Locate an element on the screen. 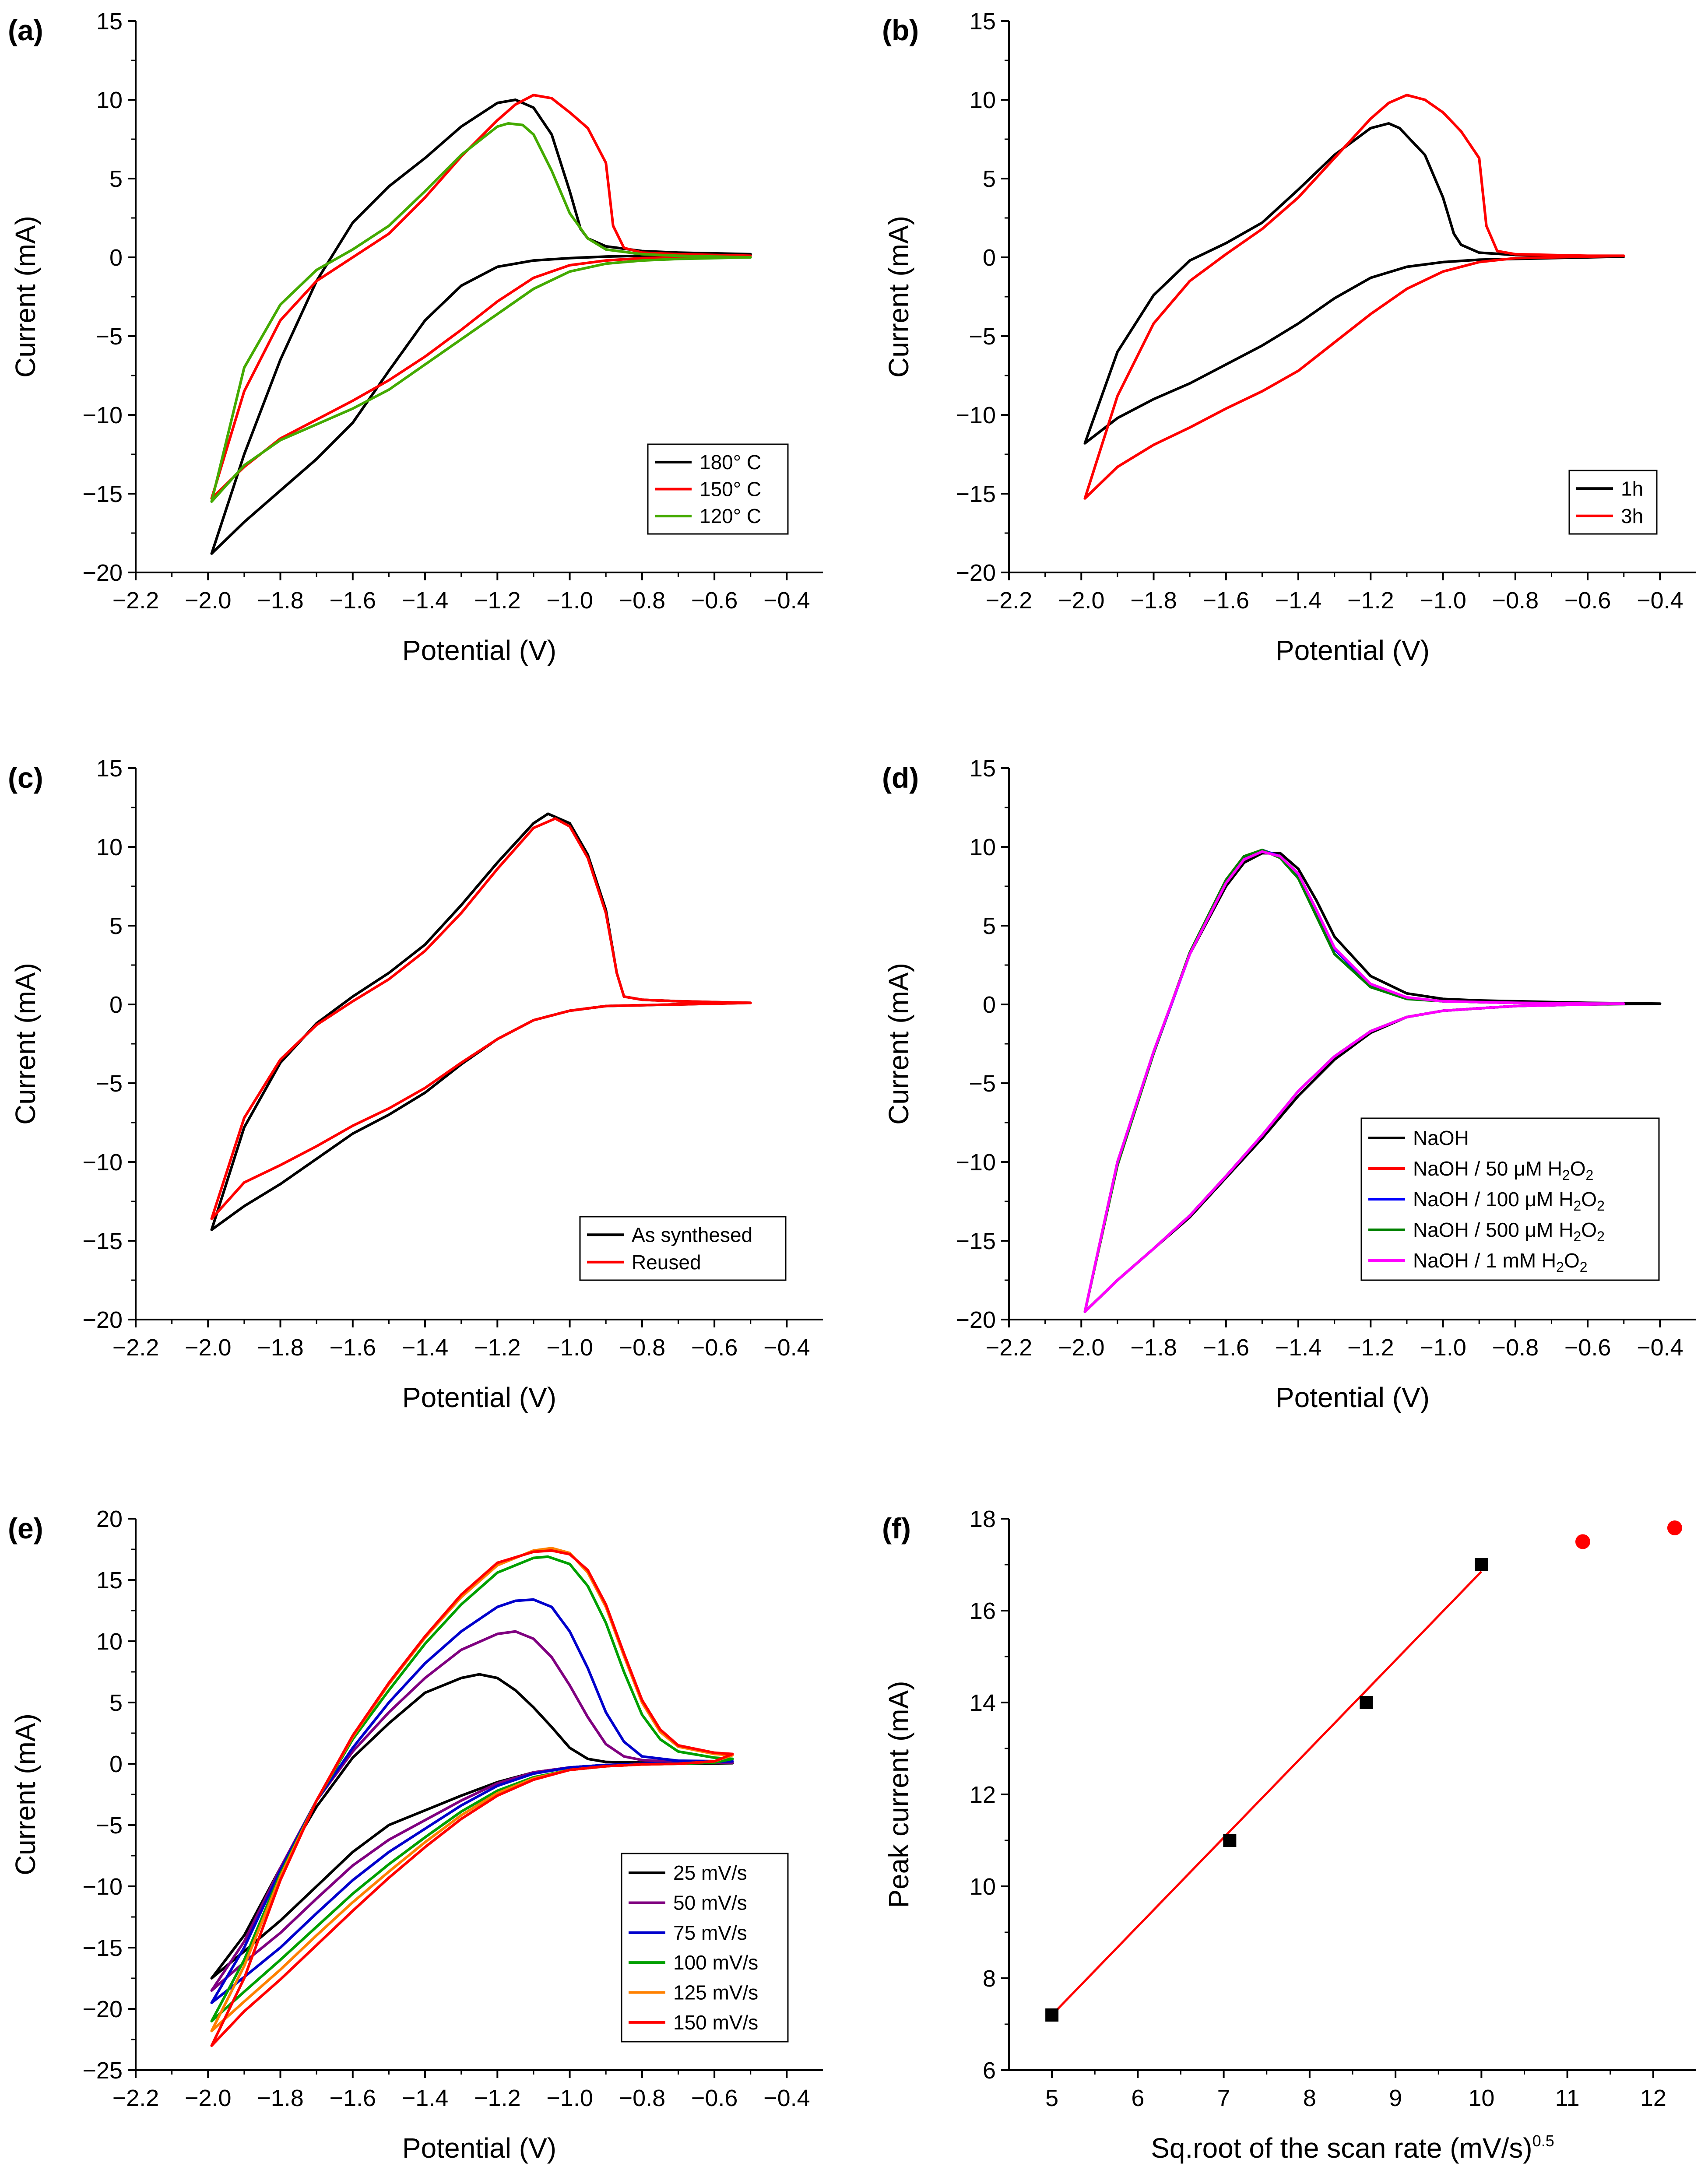  x-tick-label: 7 is located at coordinates (1224, 2098).